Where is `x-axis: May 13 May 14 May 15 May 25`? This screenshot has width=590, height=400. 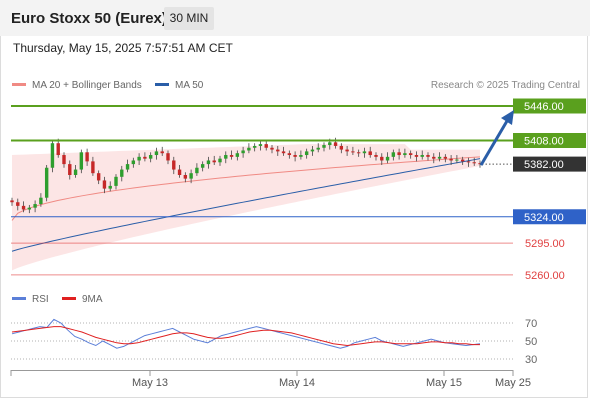
x-axis: May 13 May 14 May 15 May 25 is located at coordinates (270, 379).